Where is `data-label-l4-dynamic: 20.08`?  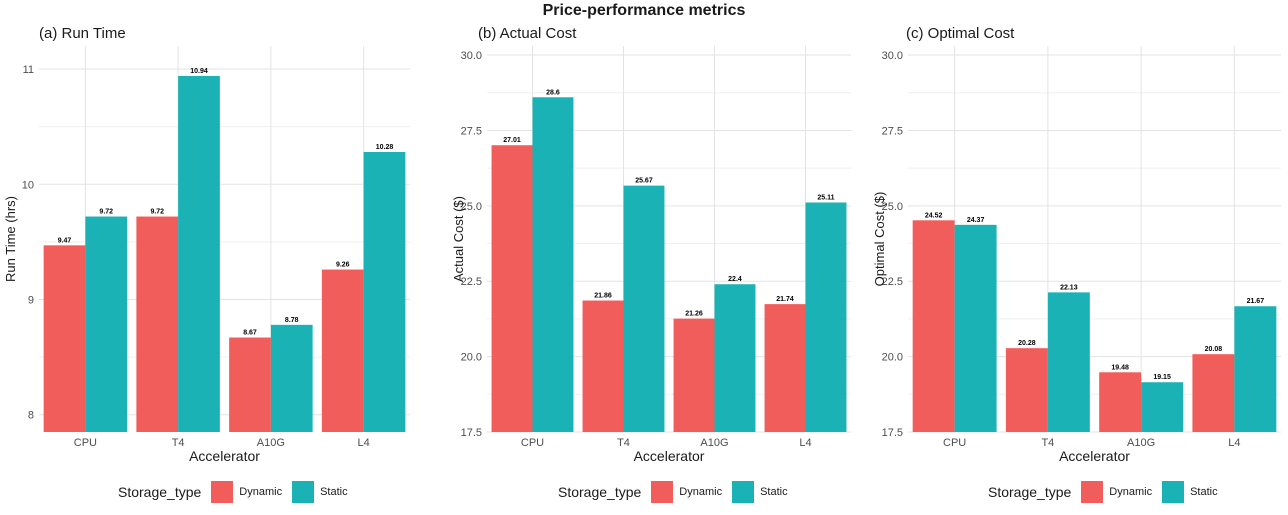
data-label-l4-dynamic: 20.08 is located at coordinates (1214, 349).